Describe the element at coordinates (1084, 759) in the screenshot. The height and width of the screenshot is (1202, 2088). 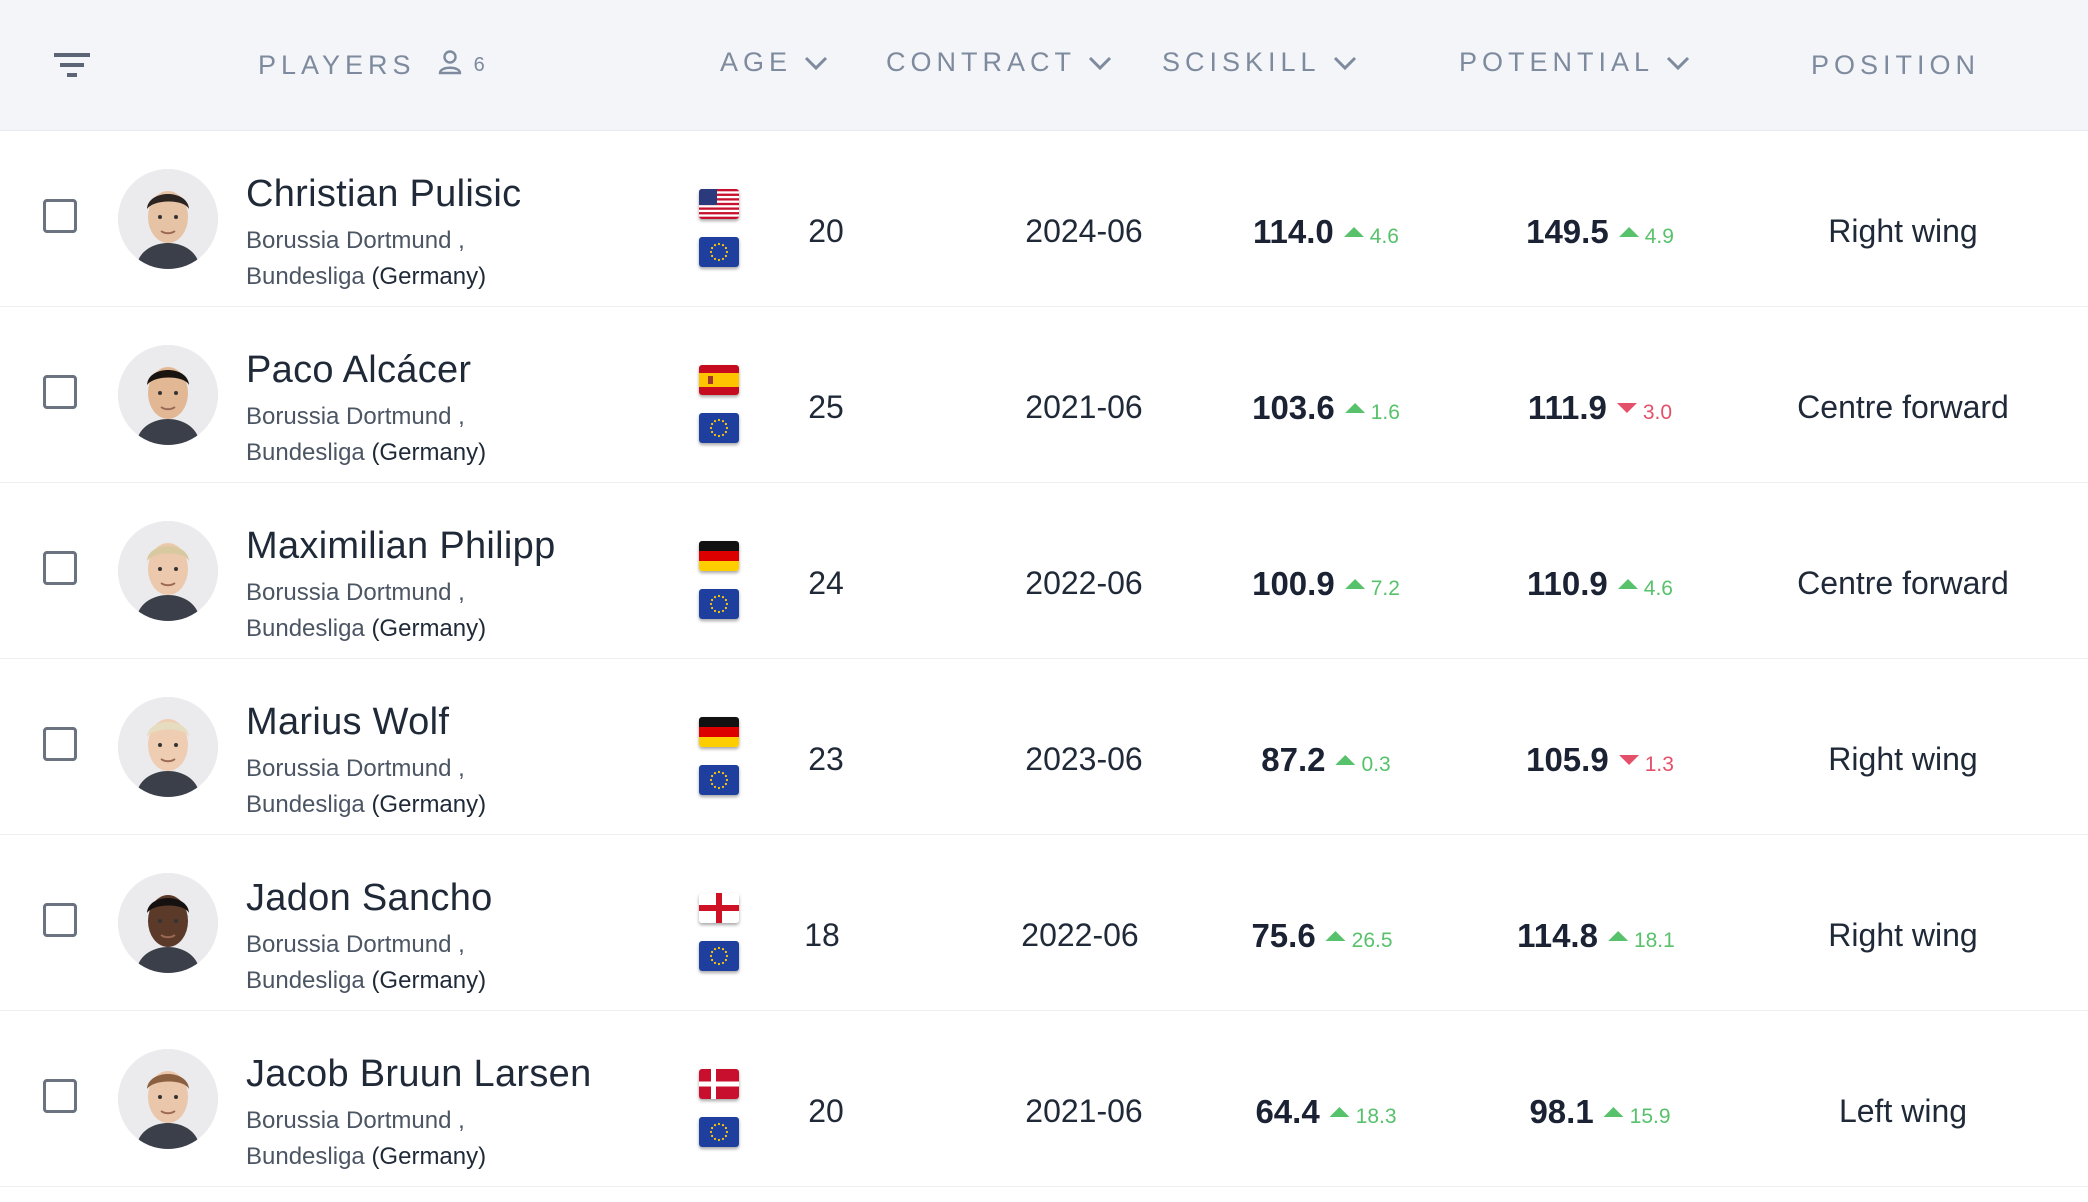
I see `player-contract: 2023-06` at that location.